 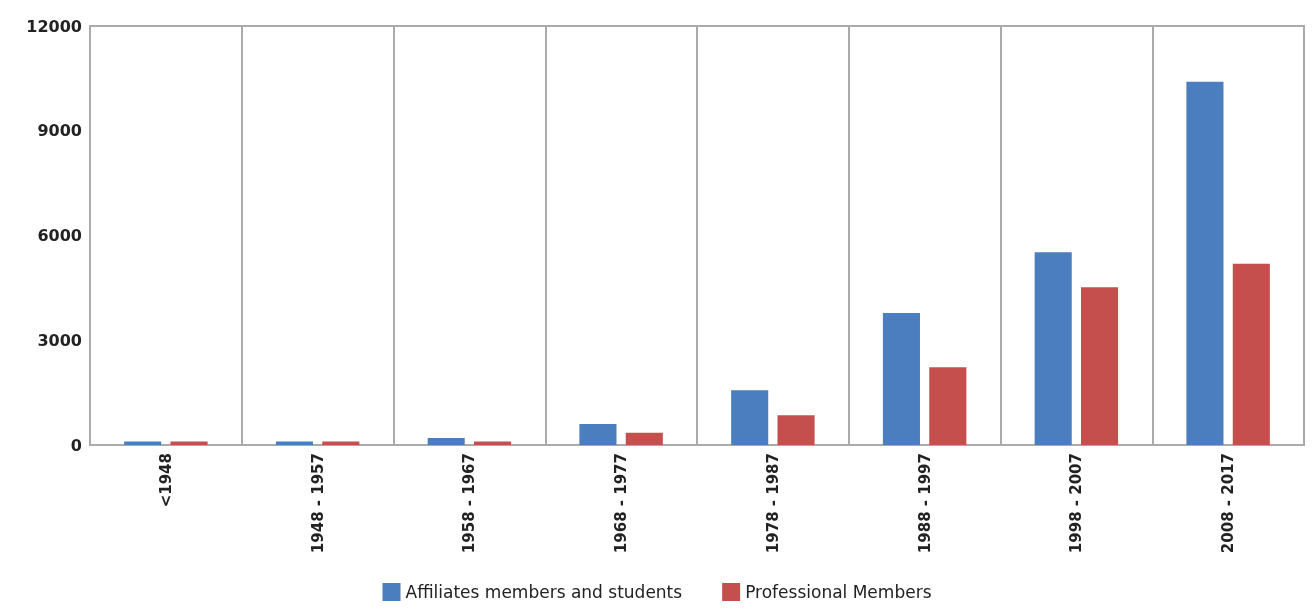 What do you see at coordinates (838, 592) in the screenshot?
I see `legend-label: Professional Members` at bounding box center [838, 592].